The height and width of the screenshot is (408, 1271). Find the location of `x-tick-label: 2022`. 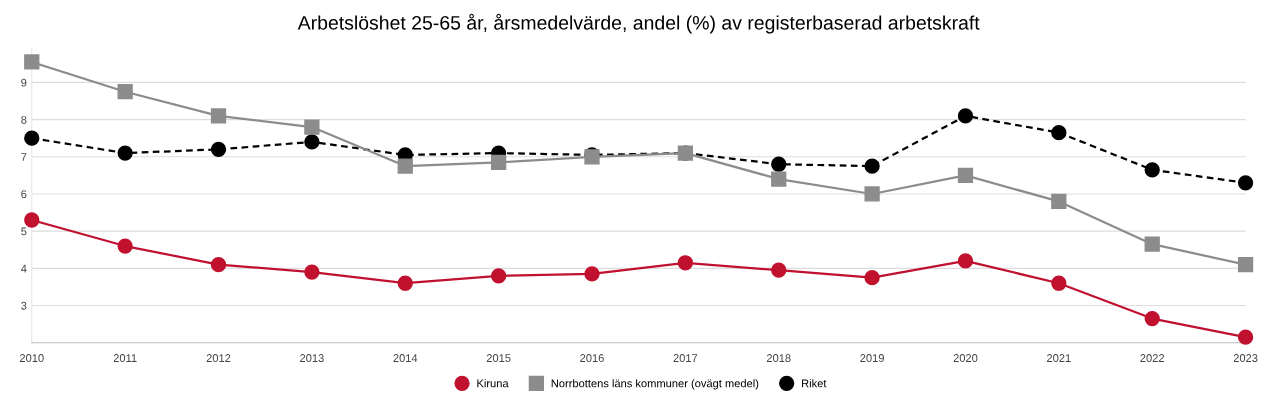

x-tick-label: 2022 is located at coordinates (1152, 358).